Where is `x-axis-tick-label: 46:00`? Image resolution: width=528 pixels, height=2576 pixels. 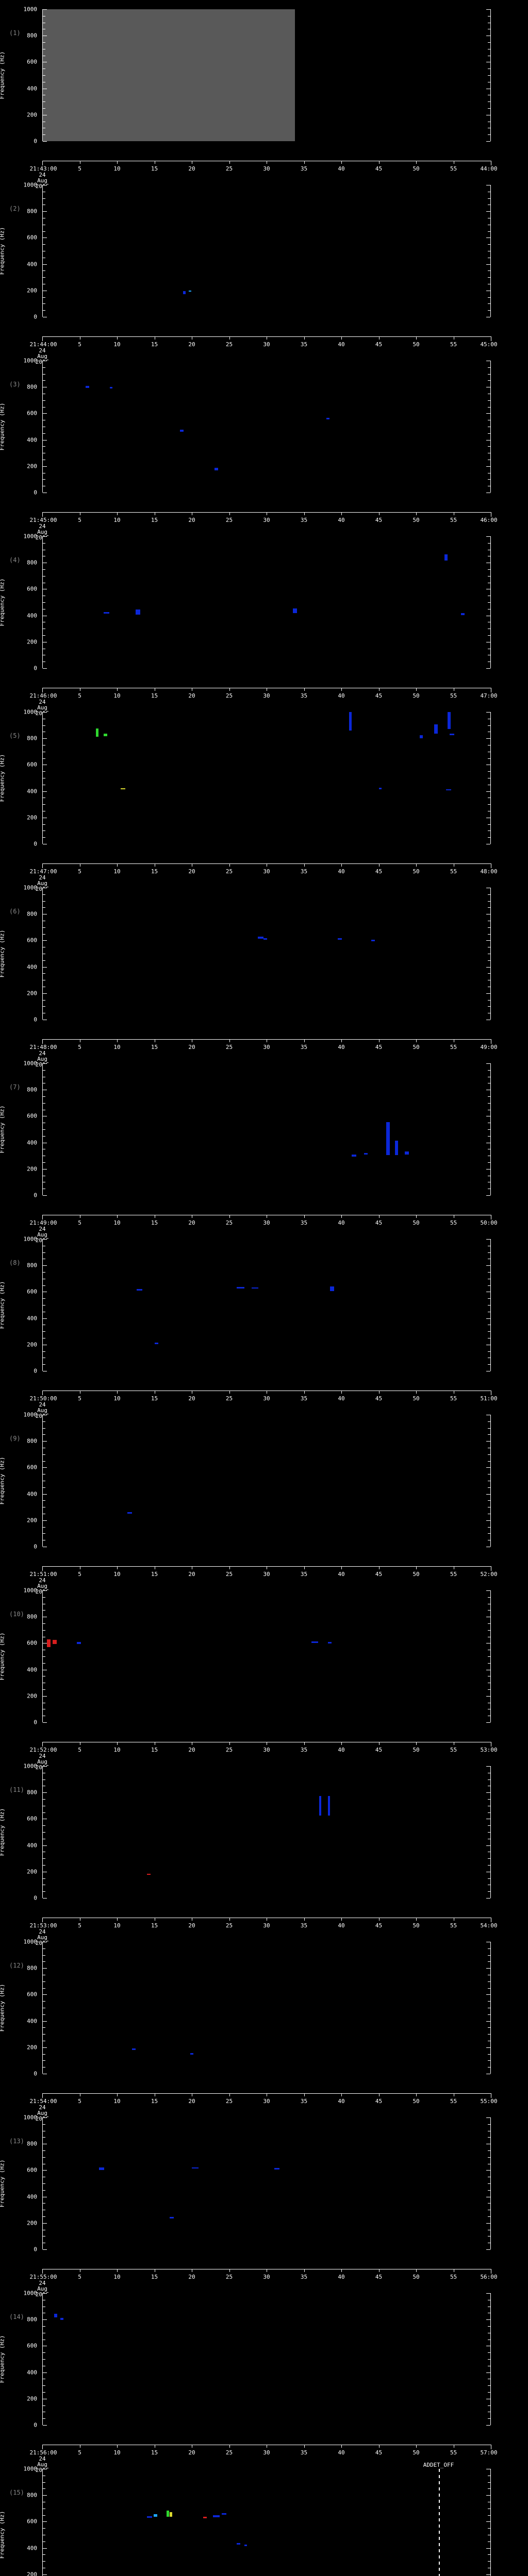 x-axis-tick-label: 46:00 is located at coordinates (489, 520).